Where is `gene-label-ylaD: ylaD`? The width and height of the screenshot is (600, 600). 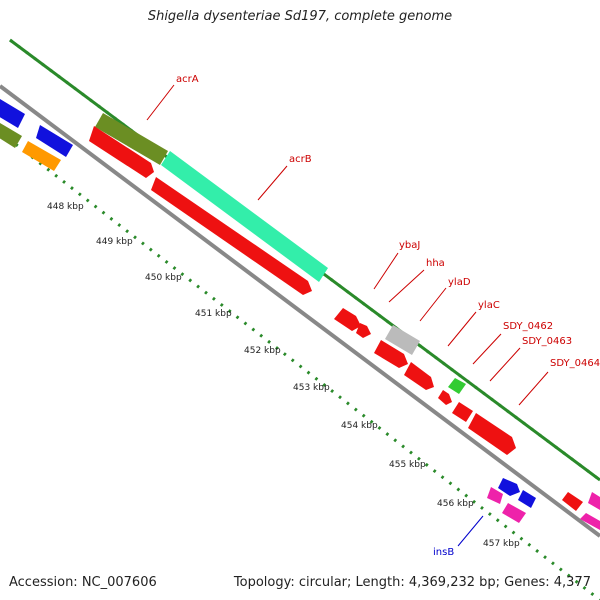
gene-label-ylaD: ylaD is located at coordinates (459, 282).